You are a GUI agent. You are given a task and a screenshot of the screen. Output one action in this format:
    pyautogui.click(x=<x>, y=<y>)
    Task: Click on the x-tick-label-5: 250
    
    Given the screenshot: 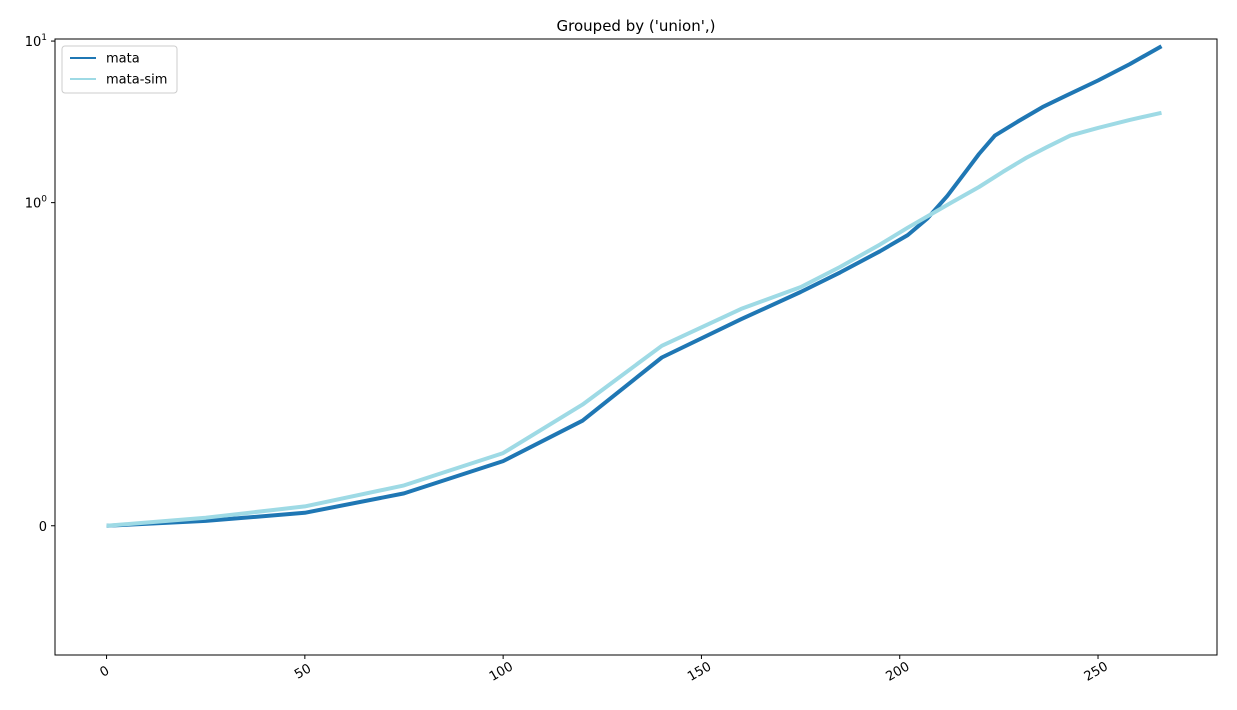 What is the action you would take?
    pyautogui.click(x=1096, y=671)
    